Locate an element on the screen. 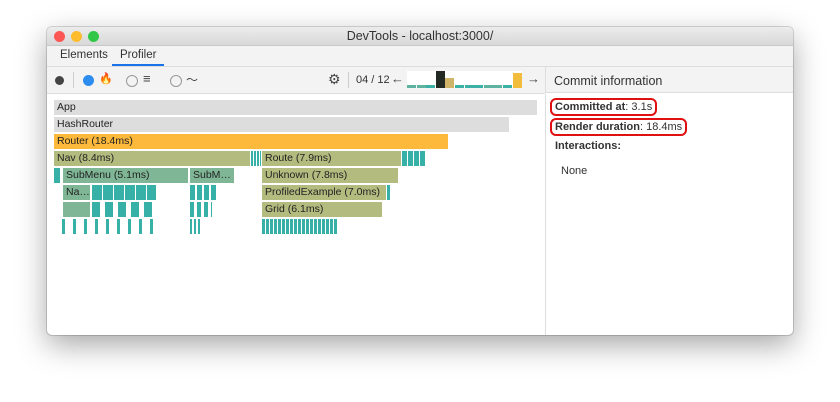  render-duration: Render duration: 18.4ms is located at coordinates (619, 127).